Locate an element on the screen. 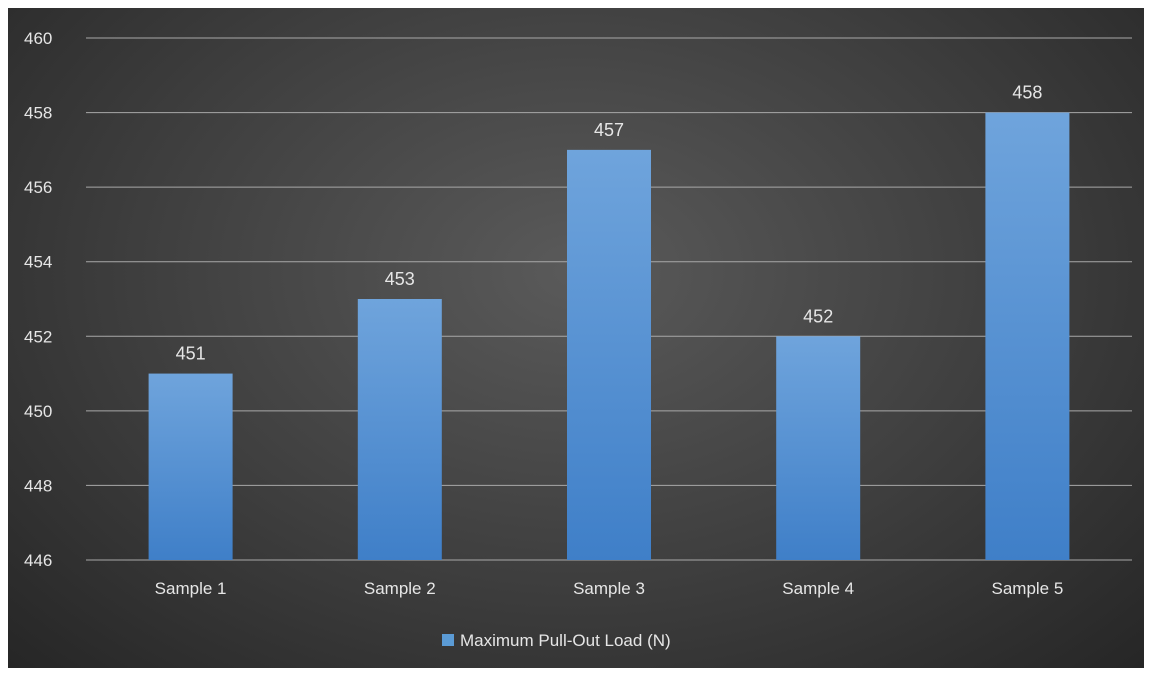  y-tick-label: 458 is located at coordinates (38, 113).